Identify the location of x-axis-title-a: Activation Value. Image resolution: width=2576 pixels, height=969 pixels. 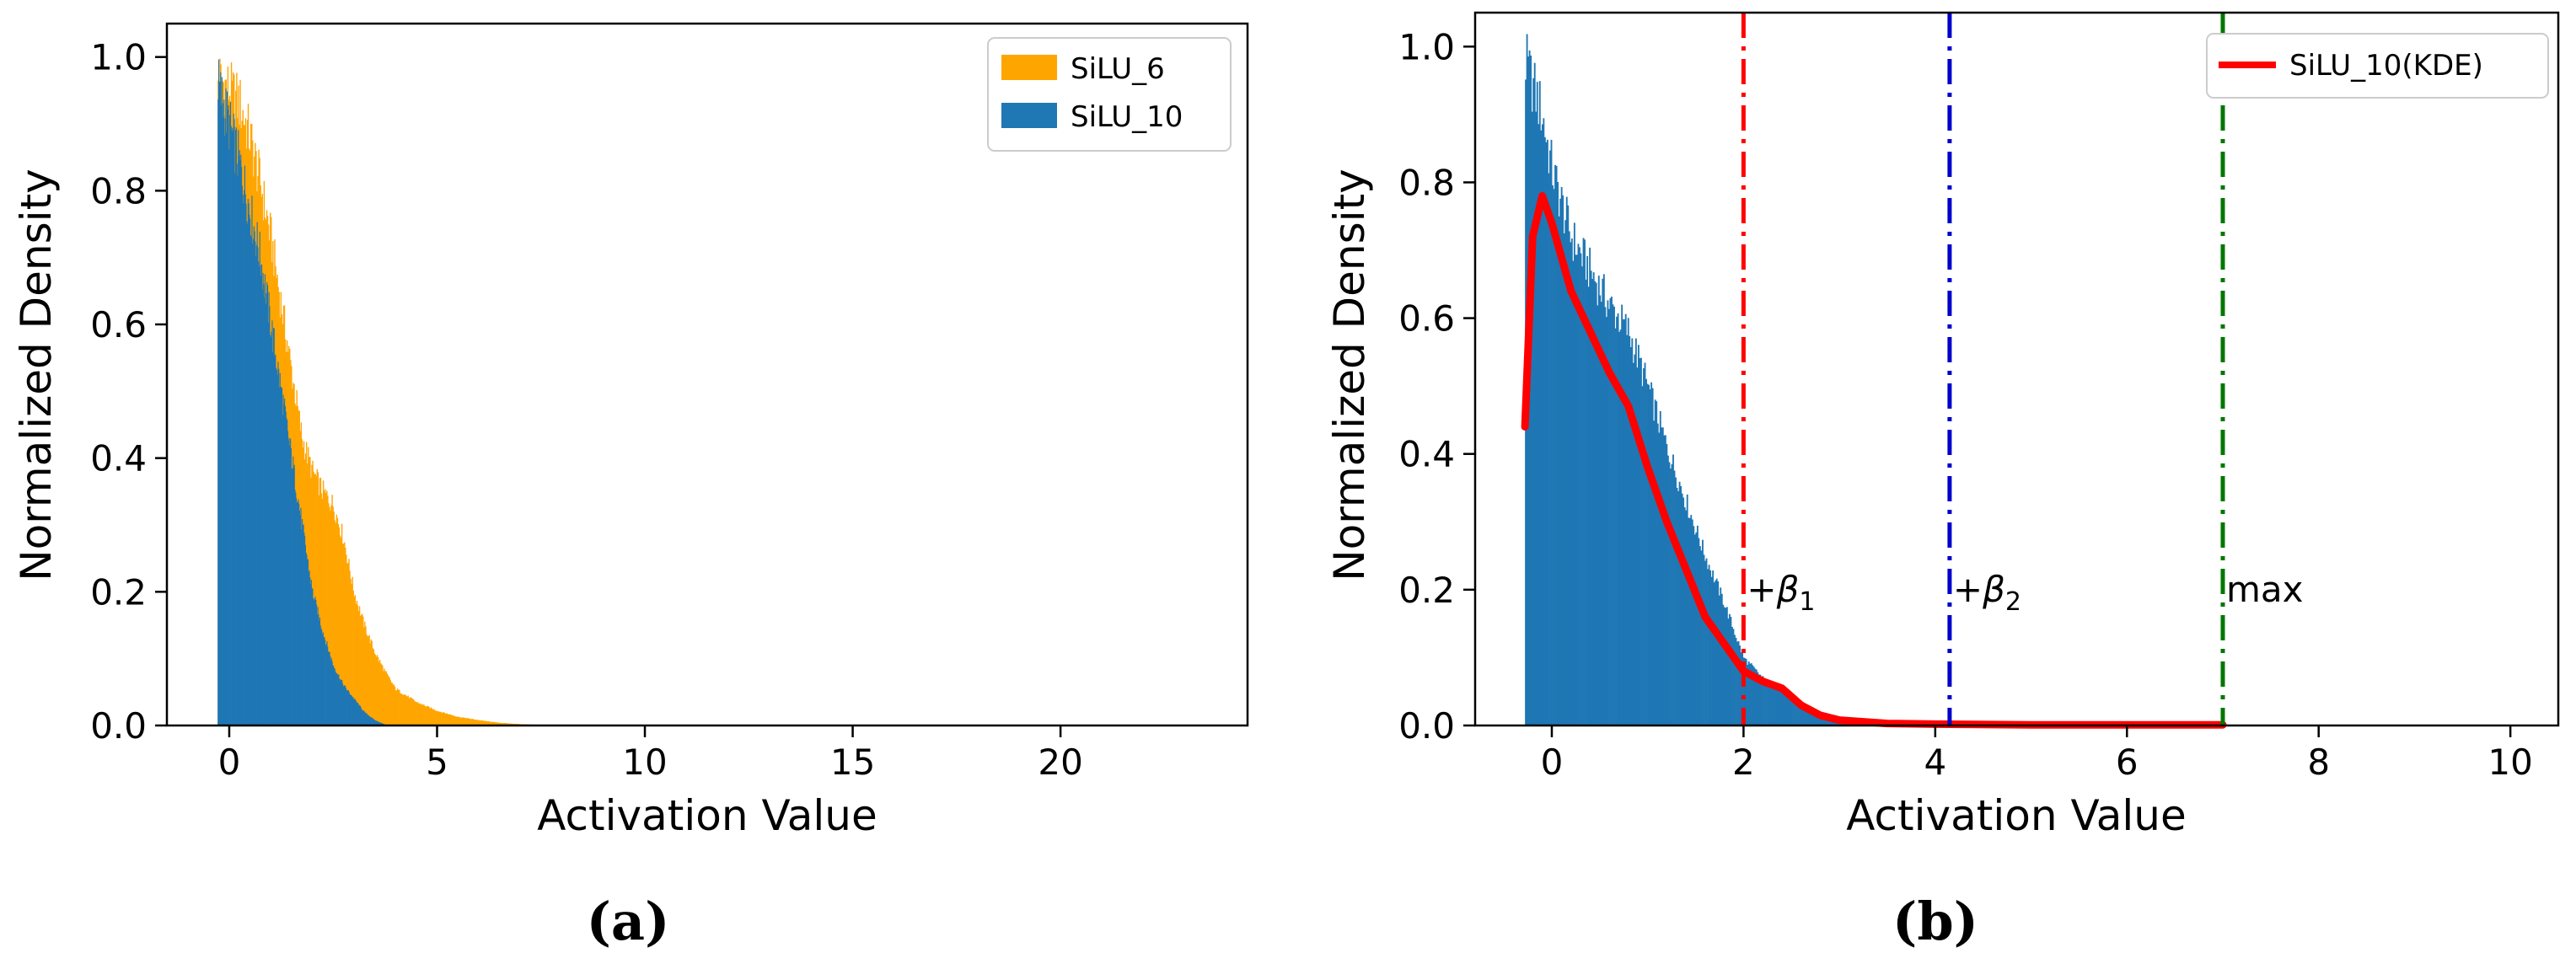
(707, 815).